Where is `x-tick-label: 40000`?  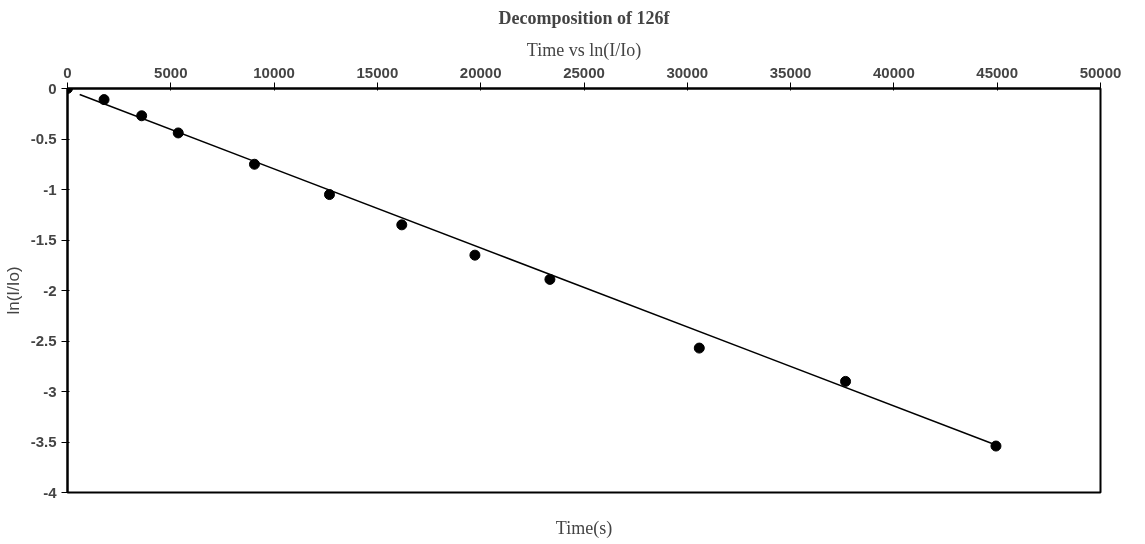 x-tick-label: 40000 is located at coordinates (894, 72).